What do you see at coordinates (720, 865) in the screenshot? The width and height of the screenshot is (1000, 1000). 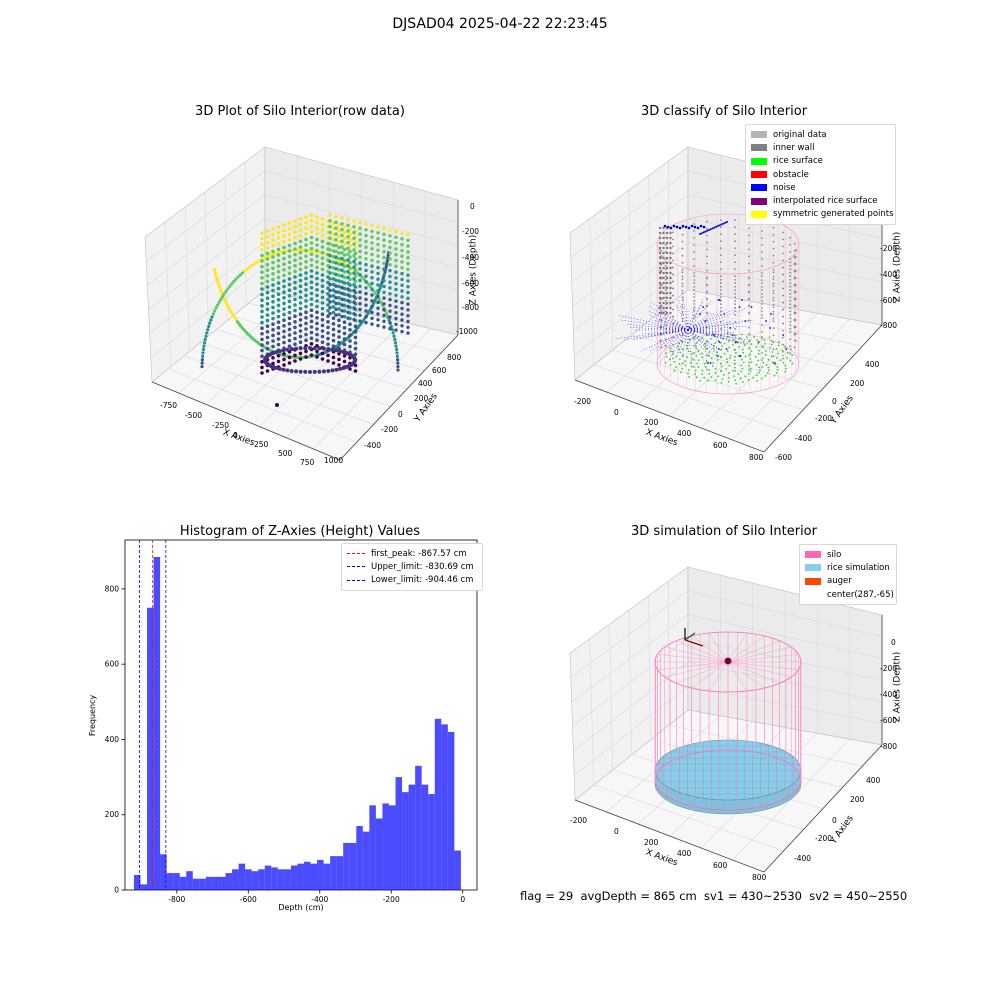 I see `simulation-x-tick: 600` at bounding box center [720, 865].